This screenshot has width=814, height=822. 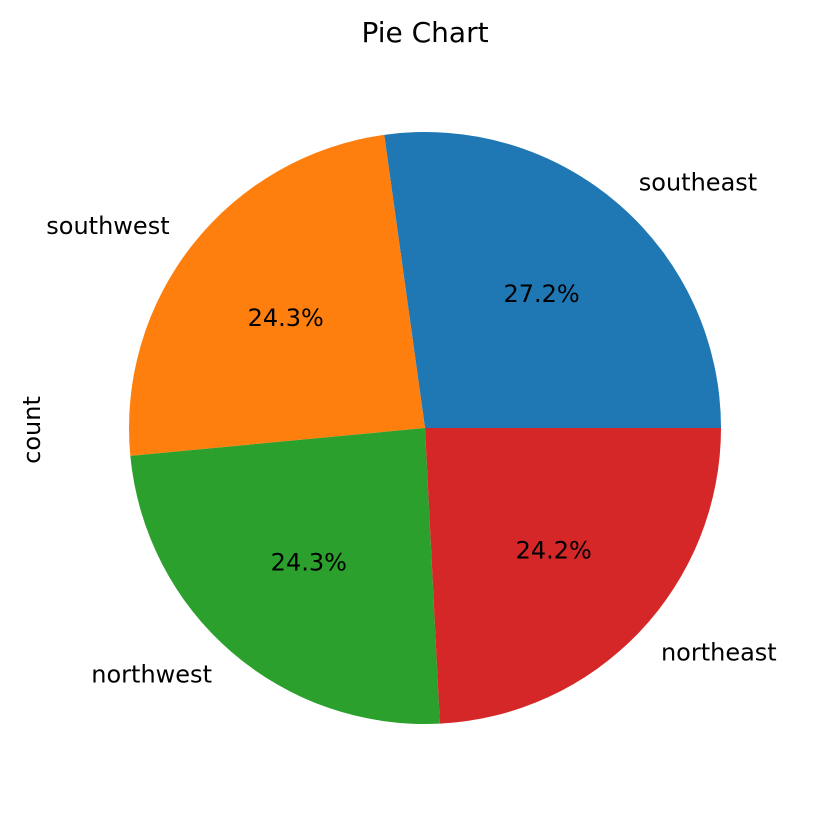 I want to click on slice-percent-southeast: 27.2%, so click(x=541, y=294).